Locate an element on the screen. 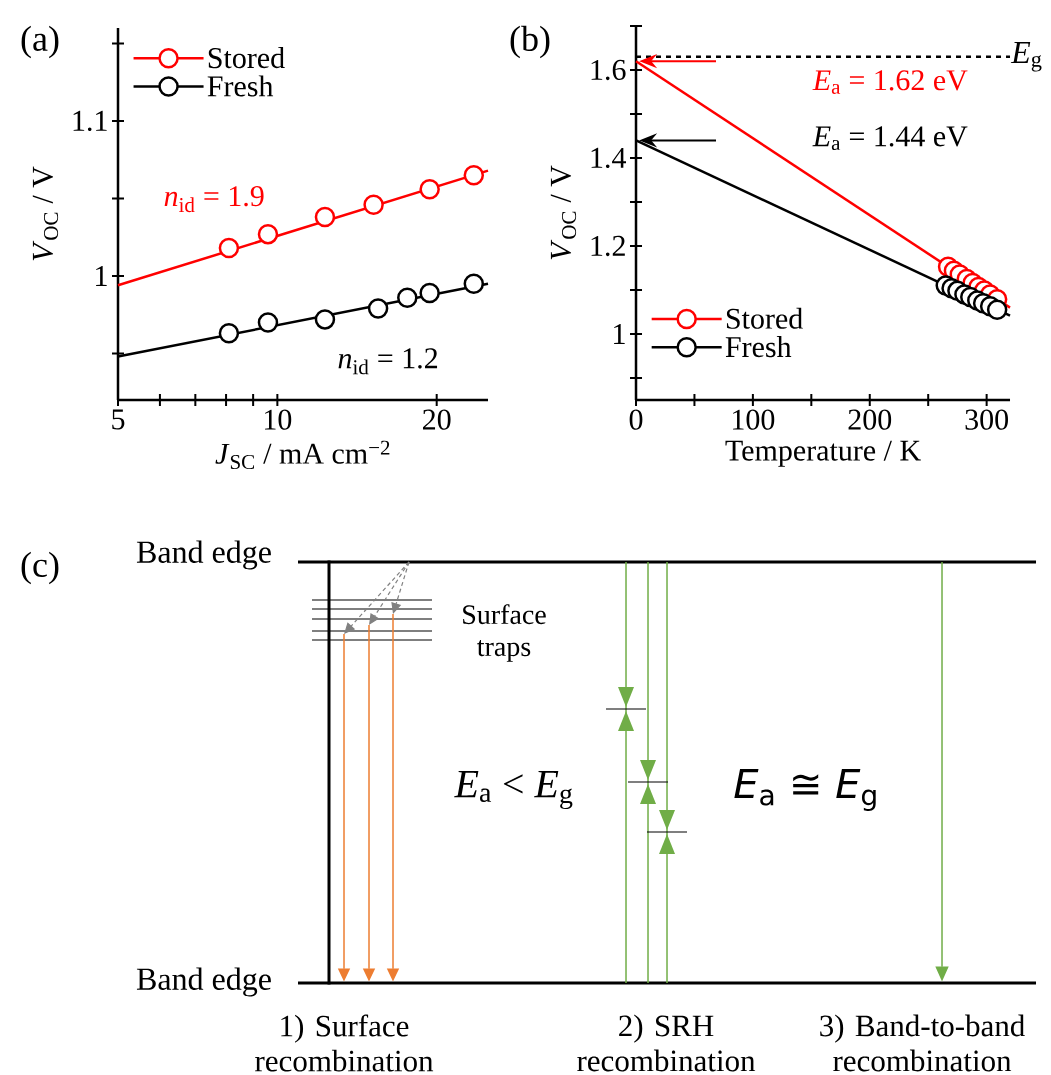 The width and height of the screenshot is (1051, 1075). chart-title: (b) is located at coordinates (530, 42).